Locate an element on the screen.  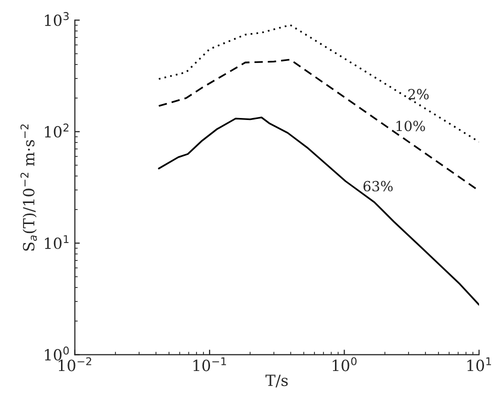
y-tick-label: 10$^{3}$ is located at coordinates (56, 19).